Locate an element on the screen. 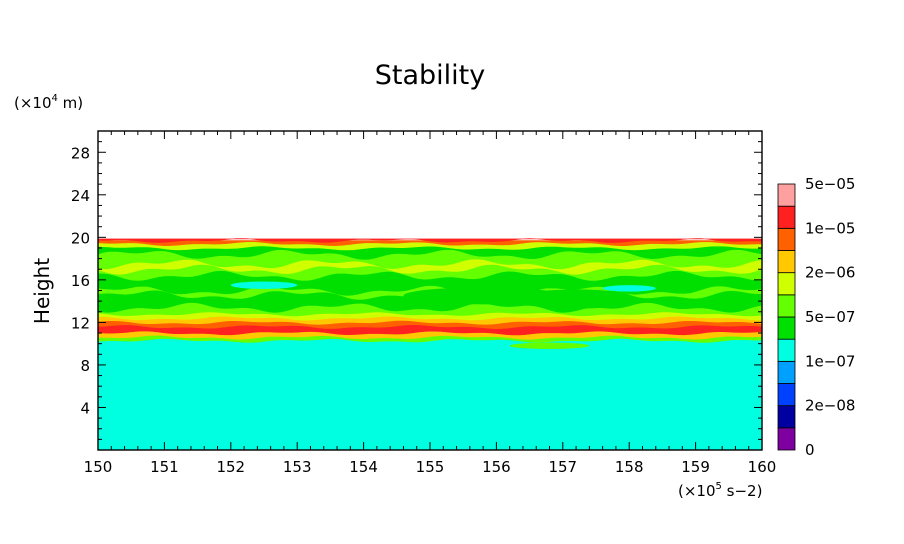 This screenshot has height=544, width=904. x-tick-label: 159 is located at coordinates (695, 467).